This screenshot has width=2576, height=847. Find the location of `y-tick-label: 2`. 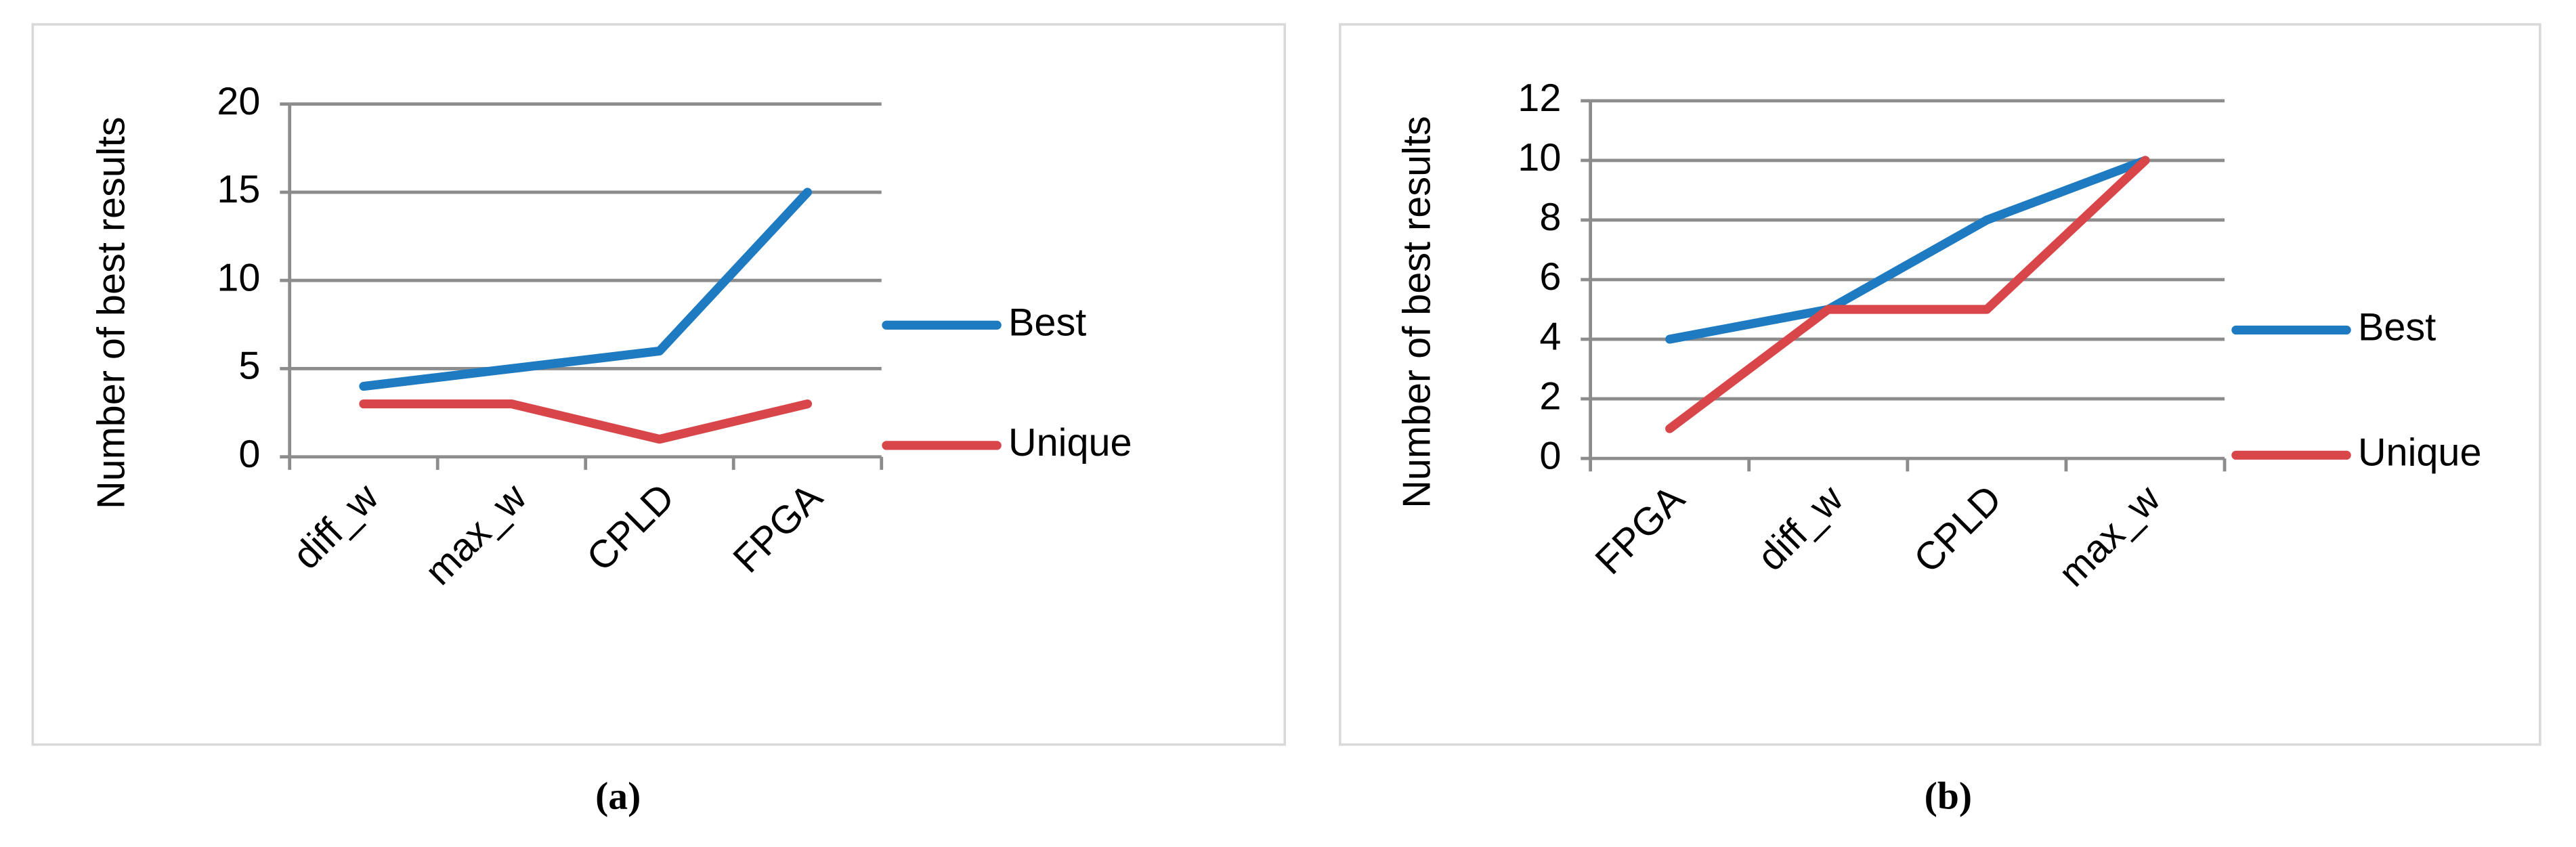

y-tick-label: 2 is located at coordinates (1550, 396).